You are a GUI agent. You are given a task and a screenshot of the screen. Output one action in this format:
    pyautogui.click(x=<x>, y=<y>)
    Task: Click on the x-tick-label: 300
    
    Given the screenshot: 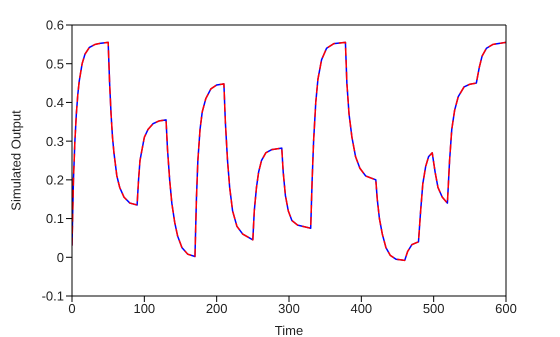 What is the action you would take?
    pyautogui.click(x=289, y=308)
    